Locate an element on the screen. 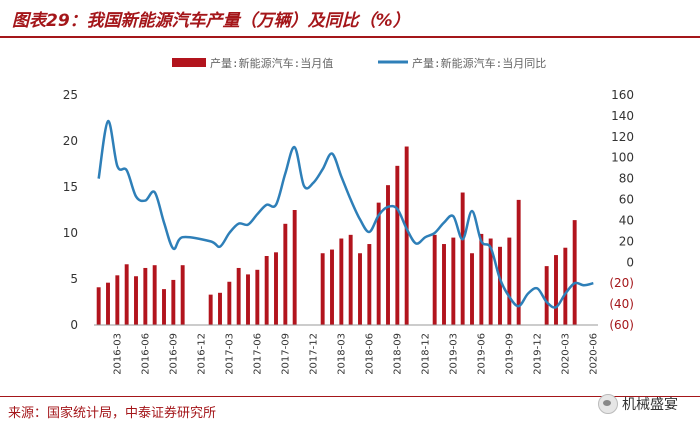 The width and height of the screenshot is (700, 422). watermark: 机械盛宴 is located at coordinates (638, 404).